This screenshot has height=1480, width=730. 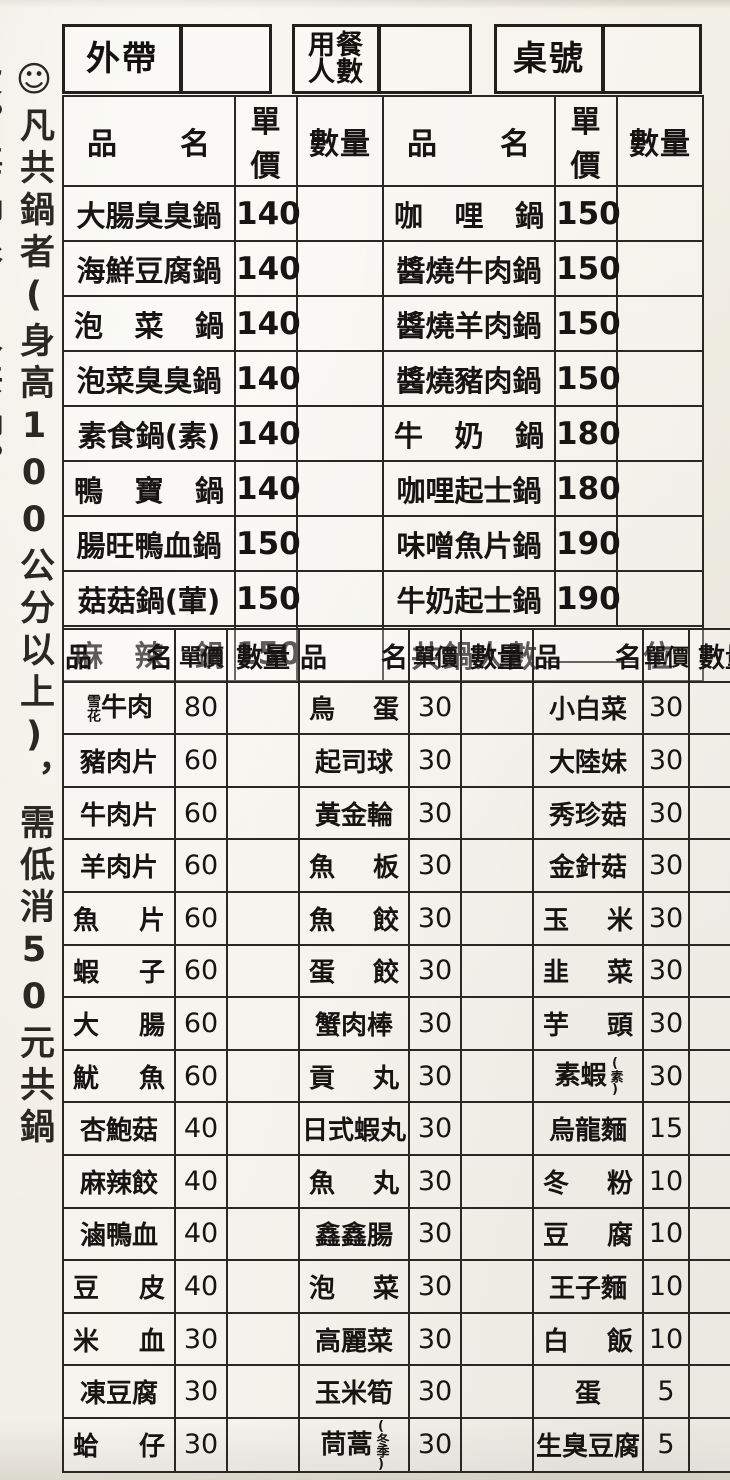 What do you see at coordinates (469, 323) in the screenshot?
I see `pot-name-cell: 醬燒羊肉鍋` at bounding box center [469, 323].